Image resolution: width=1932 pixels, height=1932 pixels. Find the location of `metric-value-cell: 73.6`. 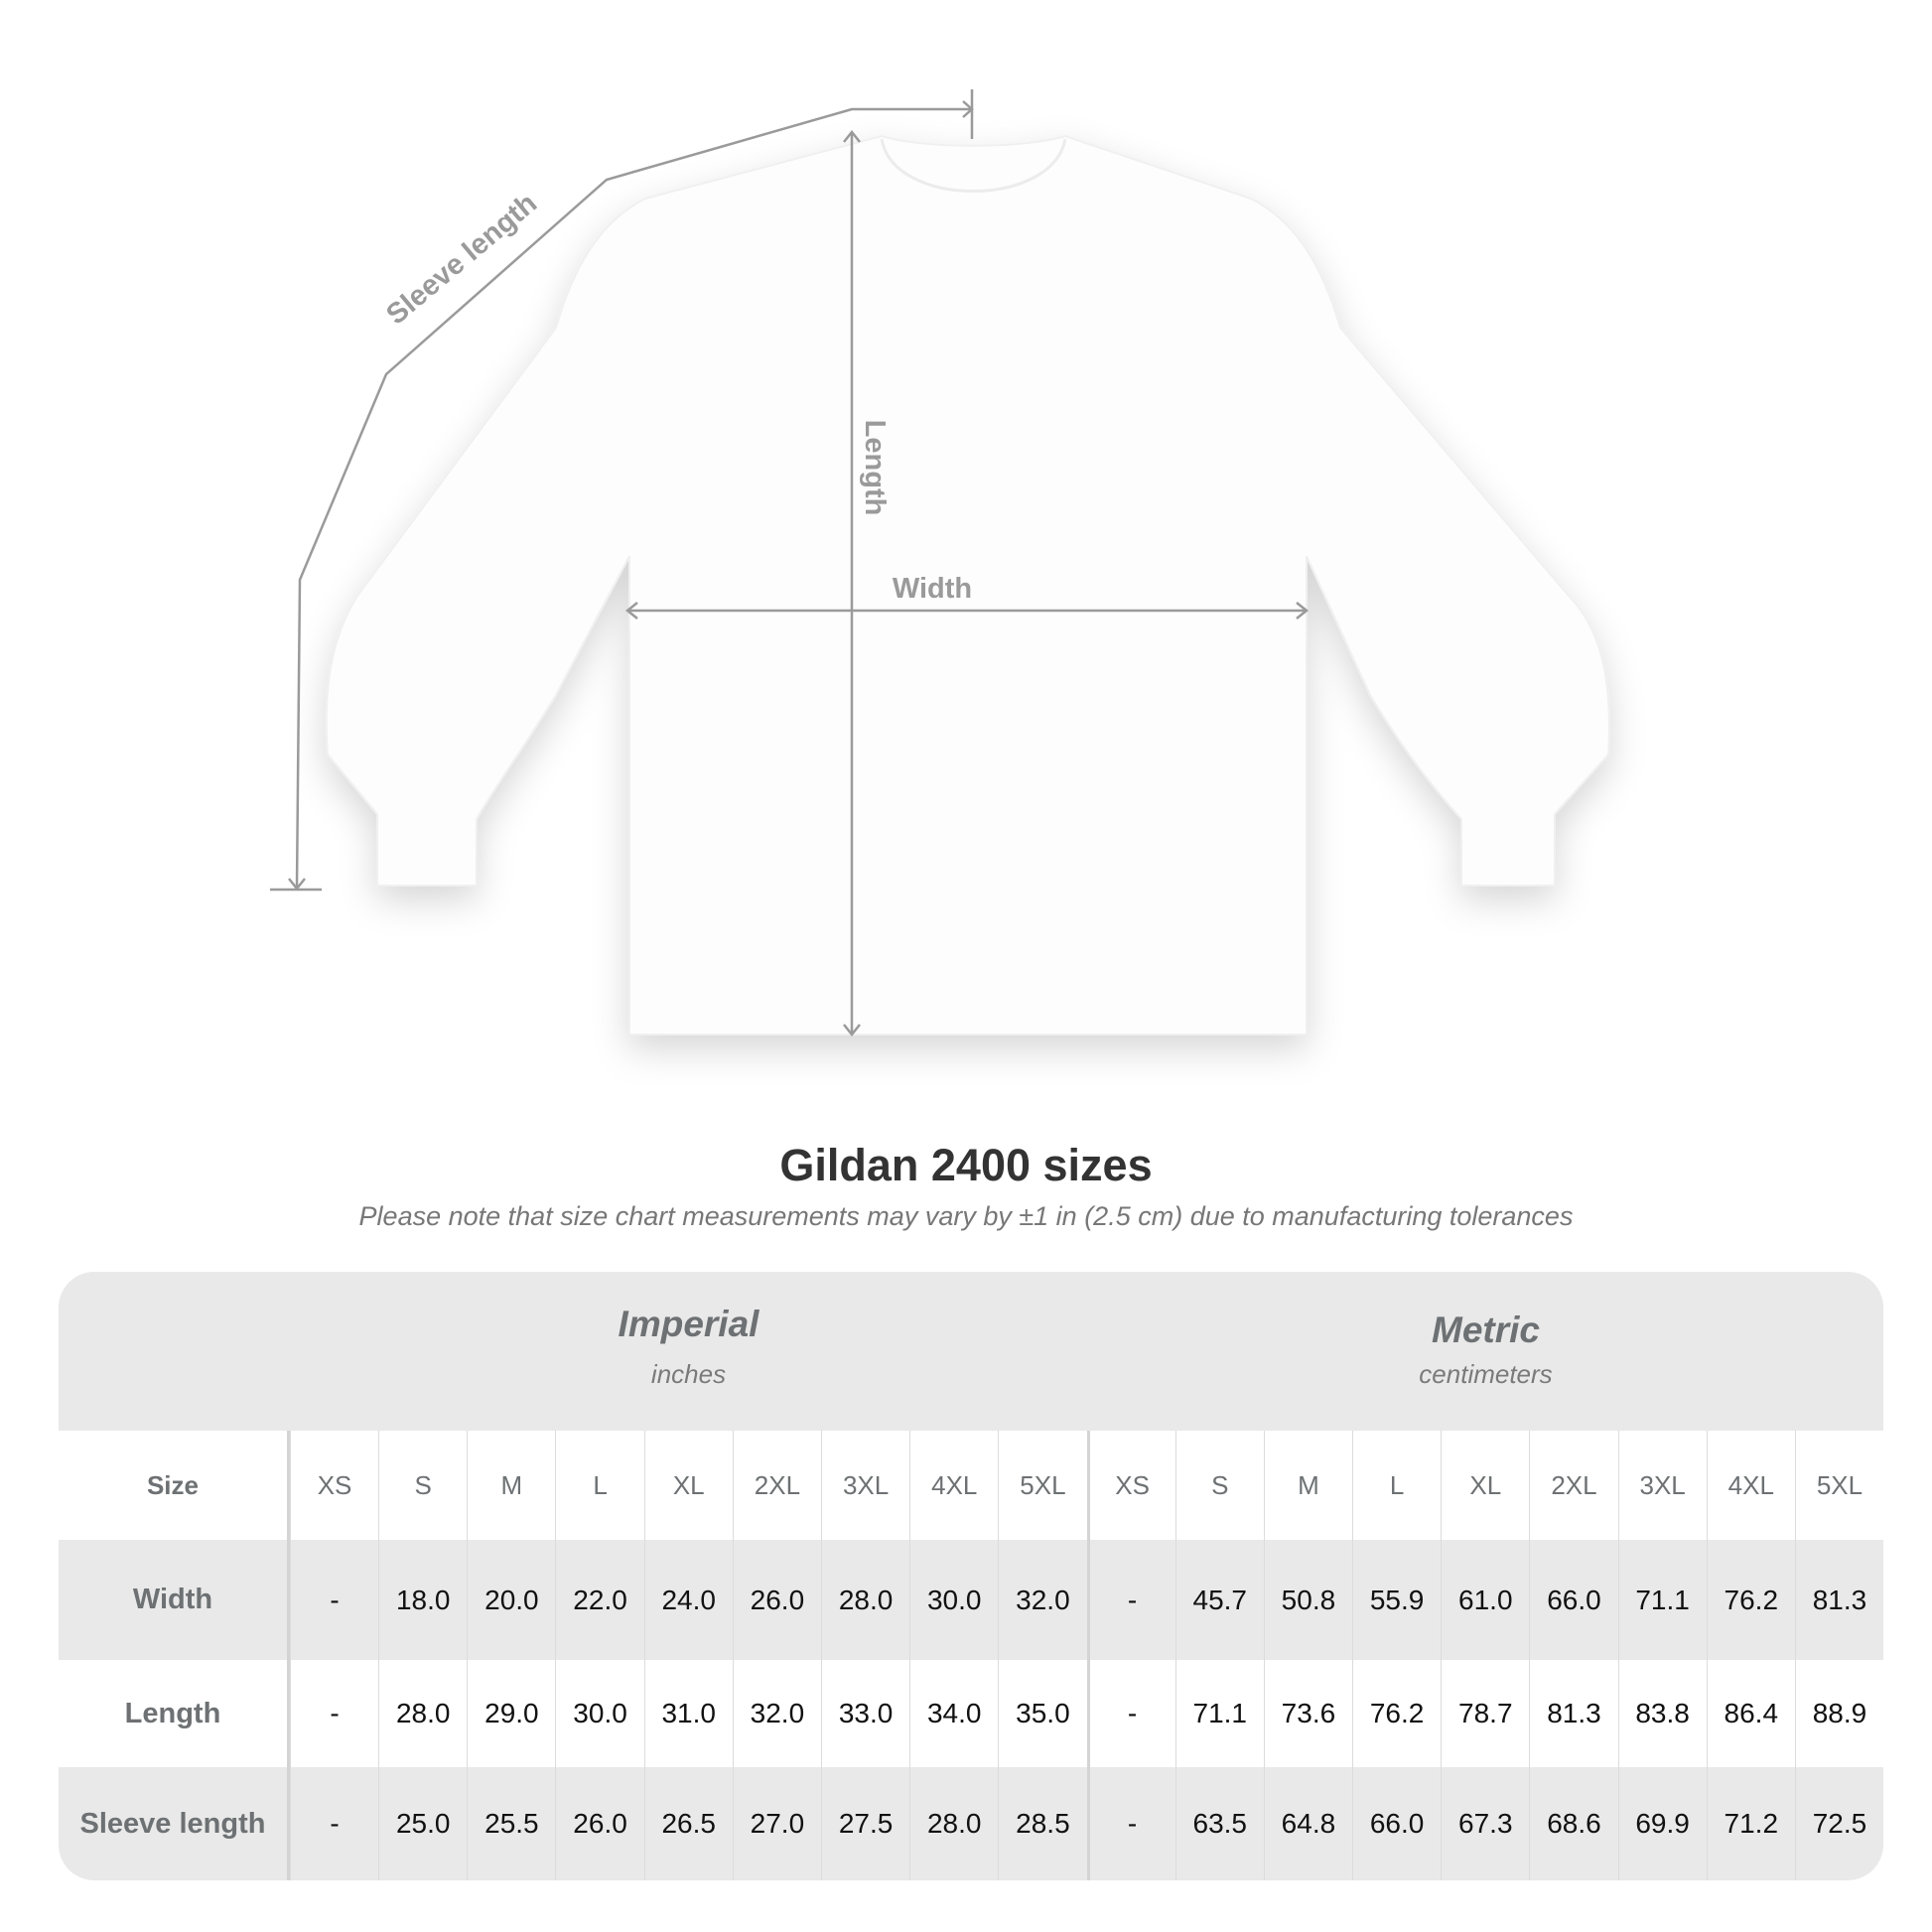

metric-value-cell: 73.6 is located at coordinates (1308, 1714).